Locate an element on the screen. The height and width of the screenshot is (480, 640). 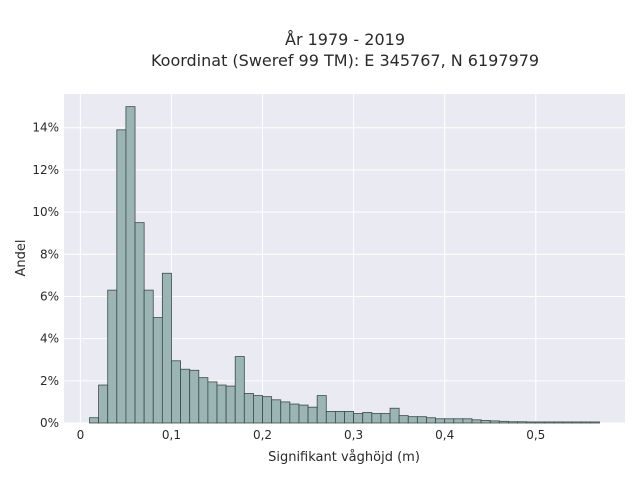
x-tick-label: 0,5 is located at coordinates (535, 435).